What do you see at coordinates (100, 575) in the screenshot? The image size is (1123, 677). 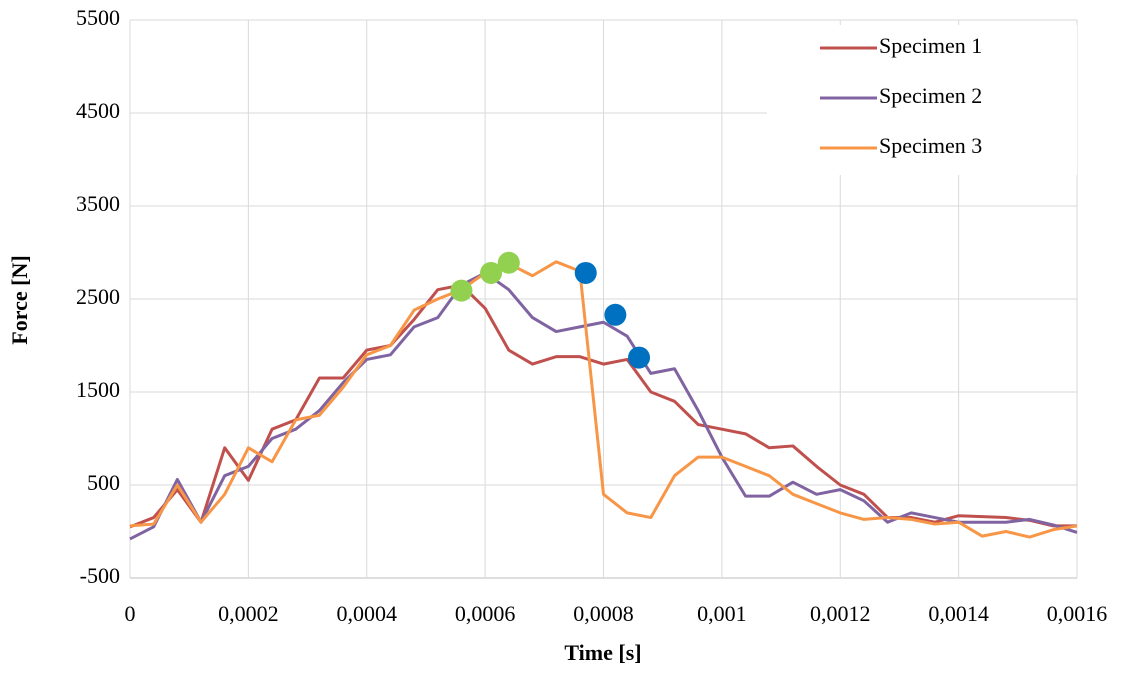 I see `y-tick-label: -500` at bounding box center [100, 575].